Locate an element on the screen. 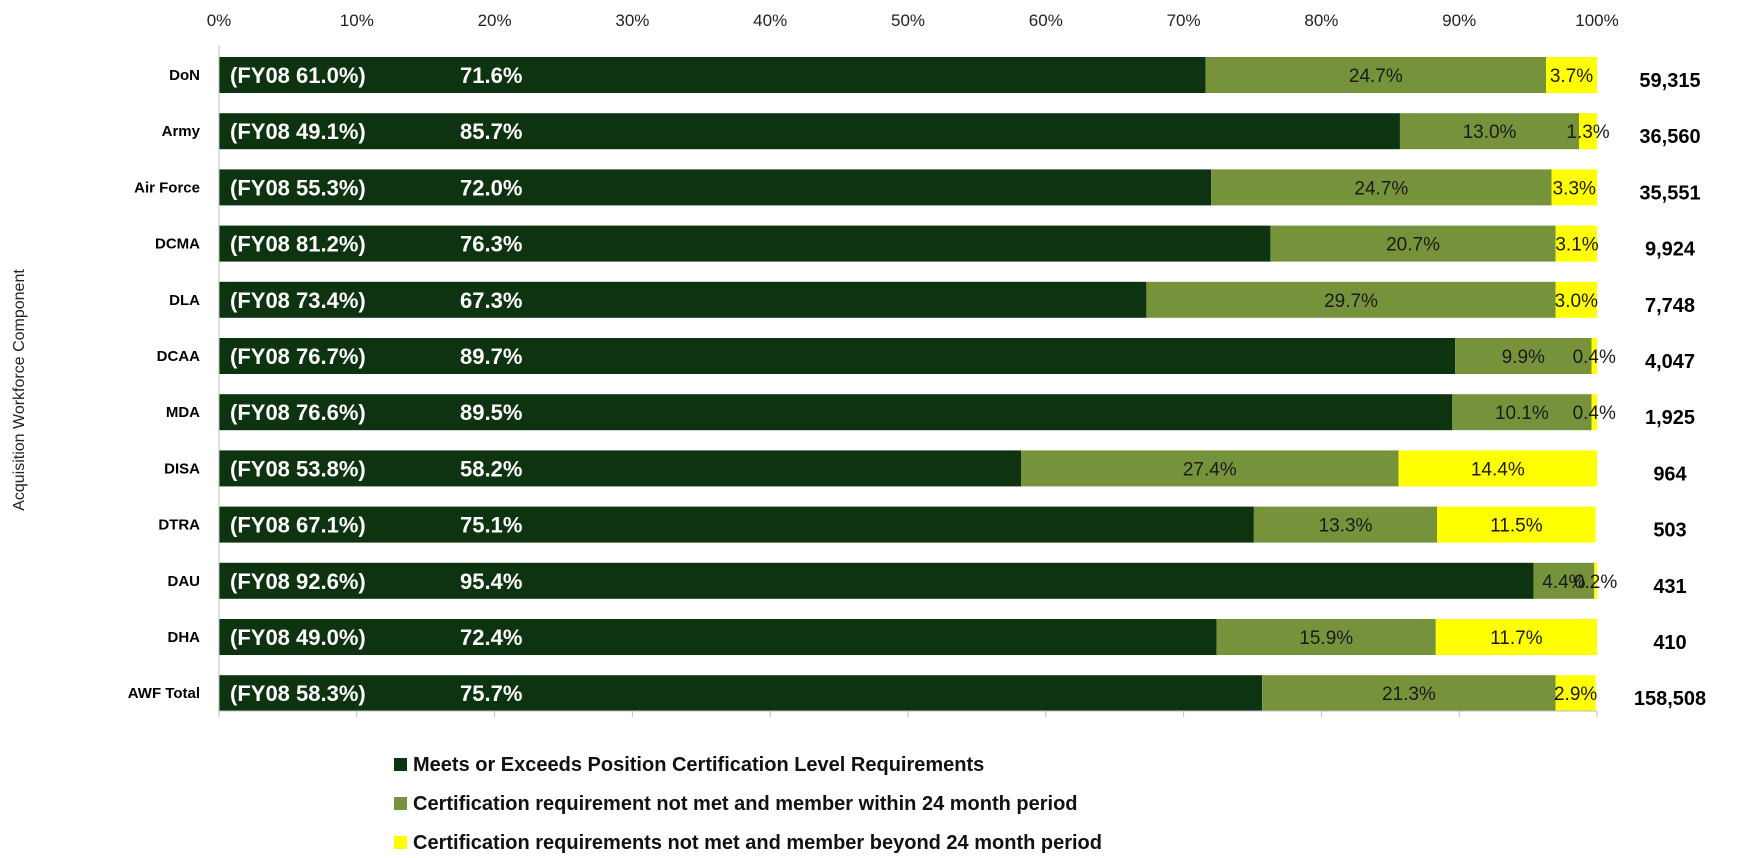 This screenshot has height=858, width=1737. category-label: AWF Total is located at coordinates (164, 693).